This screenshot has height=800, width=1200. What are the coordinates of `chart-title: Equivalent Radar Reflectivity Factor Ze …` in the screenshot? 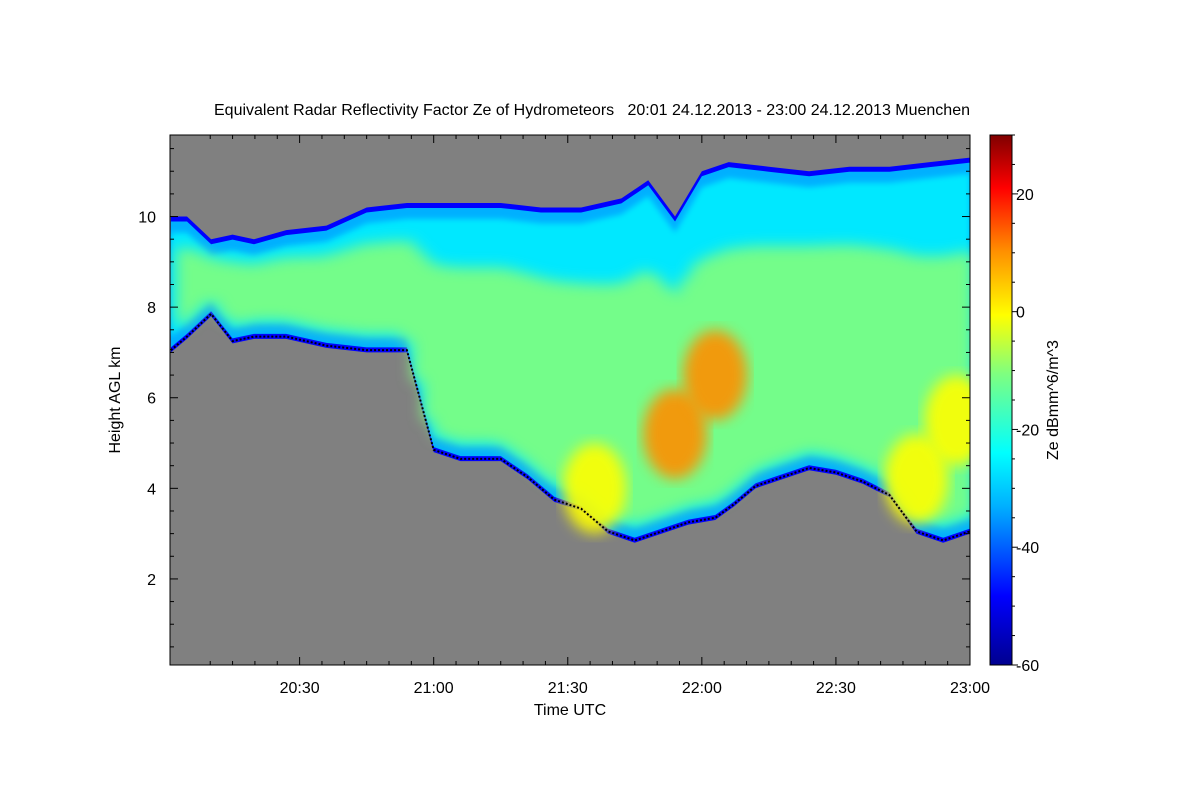 It's located at (592, 110).